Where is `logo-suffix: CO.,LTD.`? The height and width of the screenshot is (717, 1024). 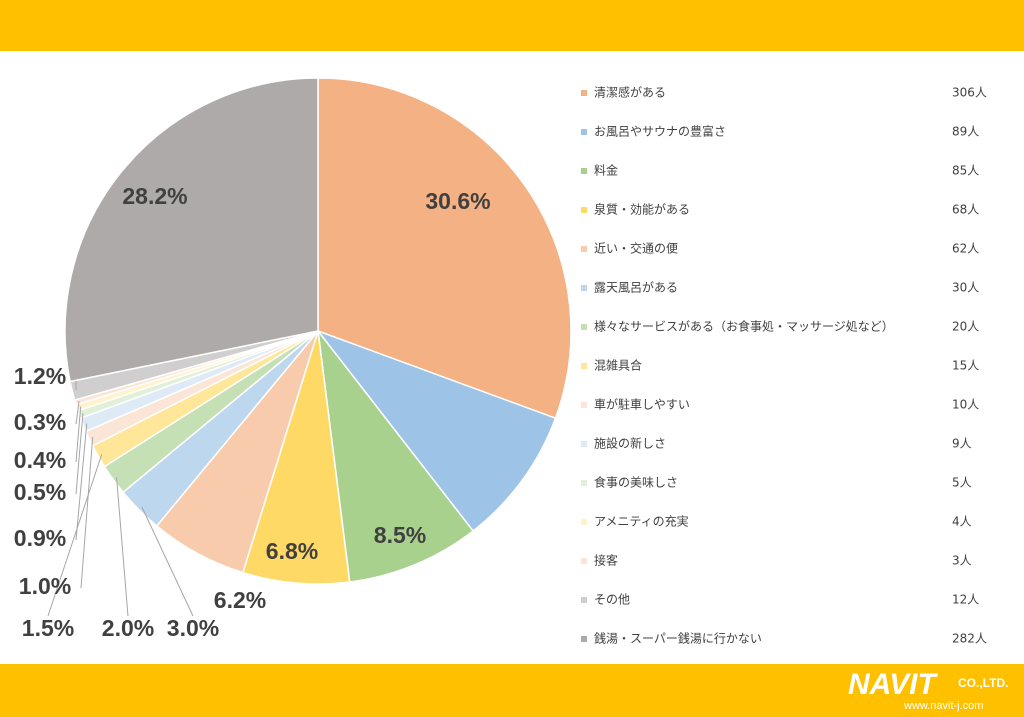
logo-suffix: CO.,LTD. is located at coordinates (983, 683).